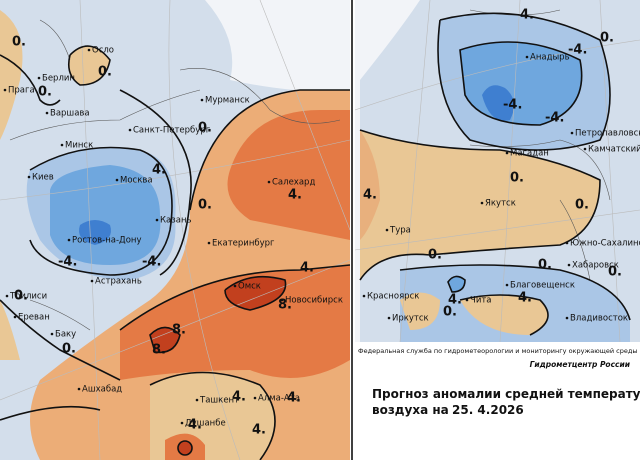 The height and width of the screenshot is (460, 640). What do you see at coordinates (249, 287) in the screenshot?
I see `city-label: Омск` at bounding box center [249, 287].